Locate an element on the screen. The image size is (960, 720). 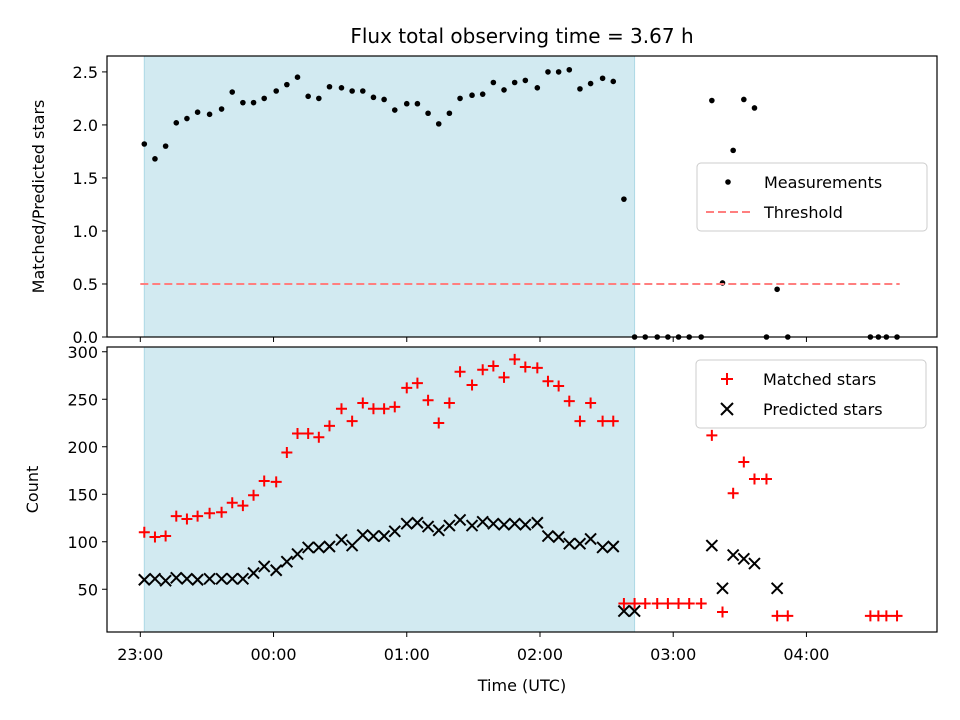
count-legend-label: Predicted stars is located at coordinates (823, 409).